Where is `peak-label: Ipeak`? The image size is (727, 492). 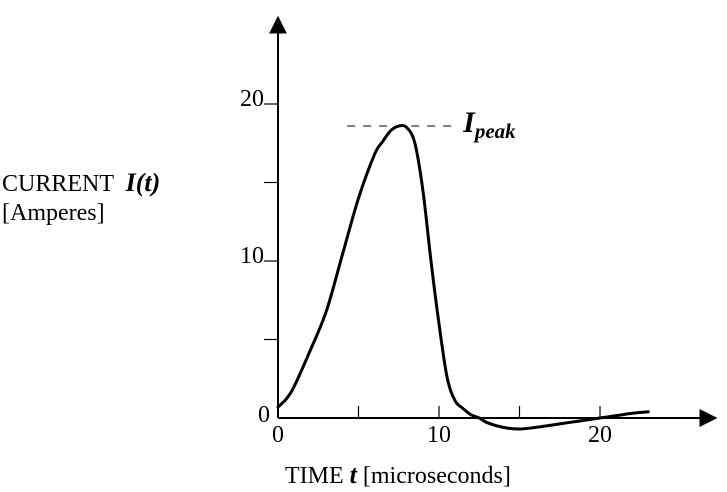
peak-label: Ipeak is located at coordinates (489, 124).